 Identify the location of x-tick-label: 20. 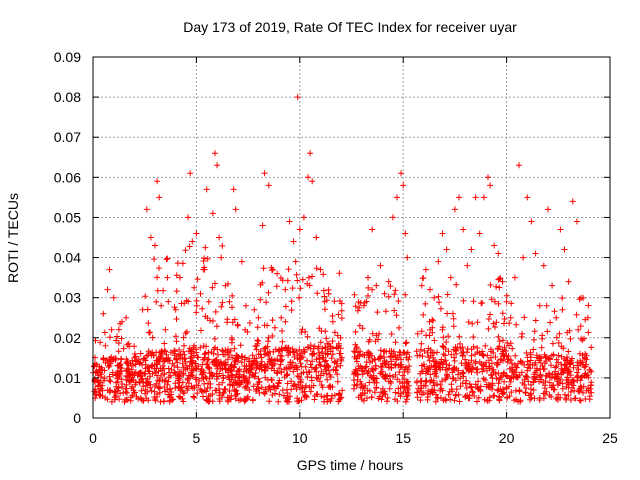
(507, 438).